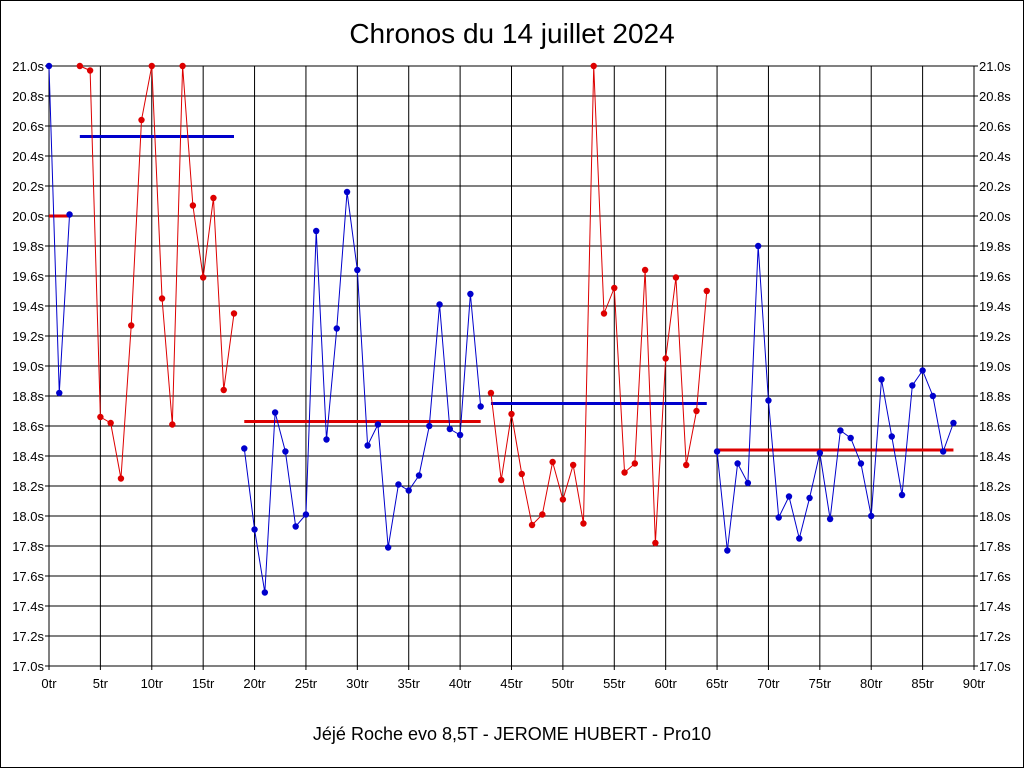 The width and height of the screenshot is (1024, 768). Describe the element at coordinates (995, 336) in the screenshot. I see `y-tick-label-right: 19.2s` at that location.